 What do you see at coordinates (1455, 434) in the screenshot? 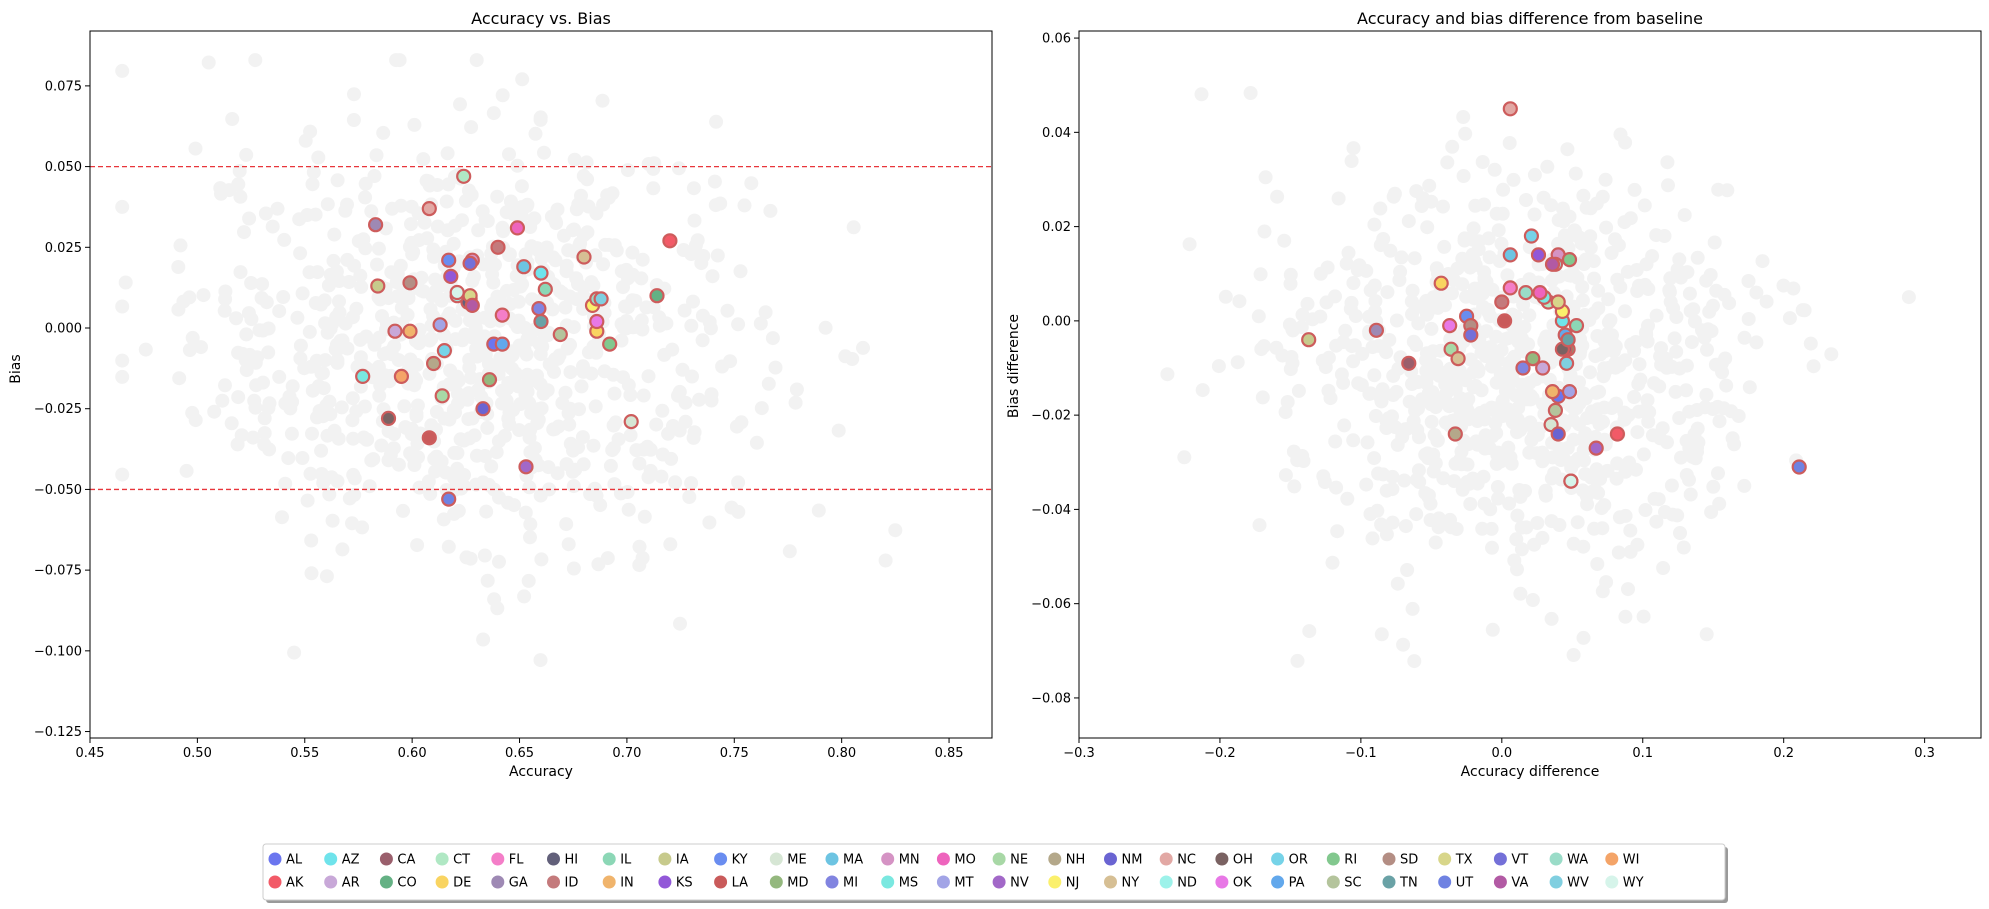
I see `state-point-nh` at bounding box center [1455, 434].